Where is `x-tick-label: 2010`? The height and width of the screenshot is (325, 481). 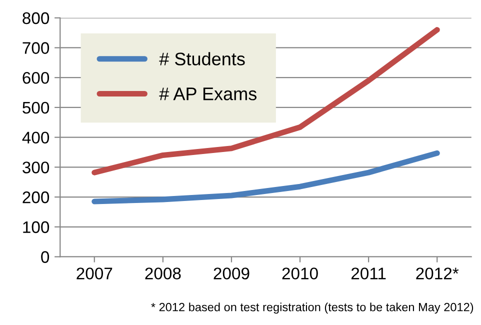 x-tick-label: 2010 is located at coordinates (300, 274).